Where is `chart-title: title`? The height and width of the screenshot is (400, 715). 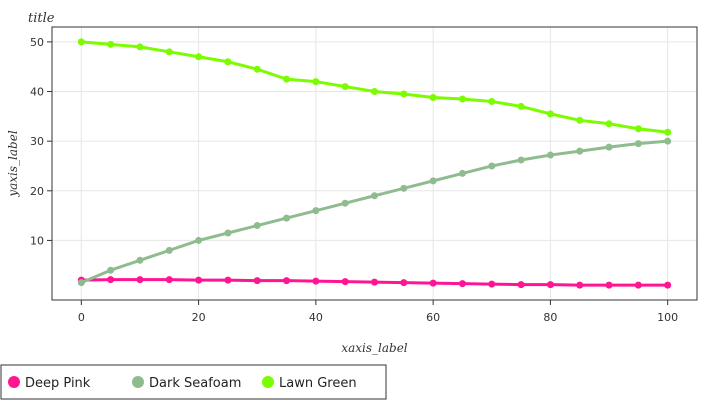 chart-title: title is located at coordinates (41, 18).